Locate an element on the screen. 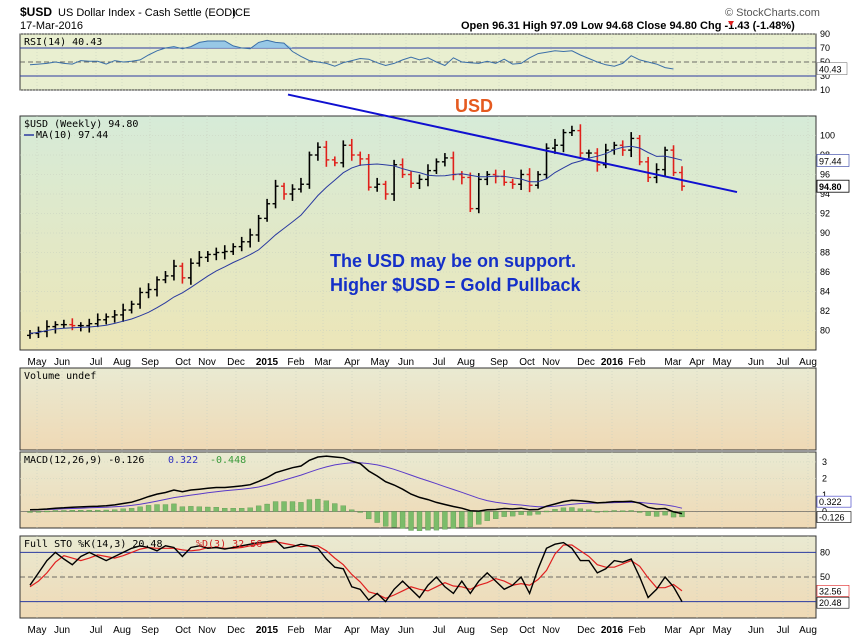 Image resolution: width=860 pixels, height=642 pixels. close-last-value: 94.80 is located at coordinates (830, 187).